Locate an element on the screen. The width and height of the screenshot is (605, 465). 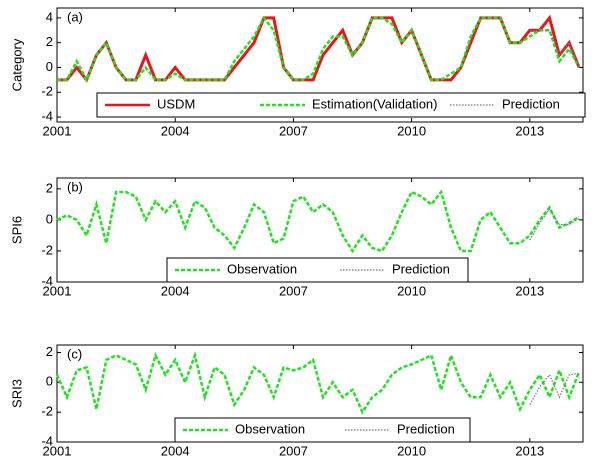
panel-label: (a) is located at coordinates (75, 16).